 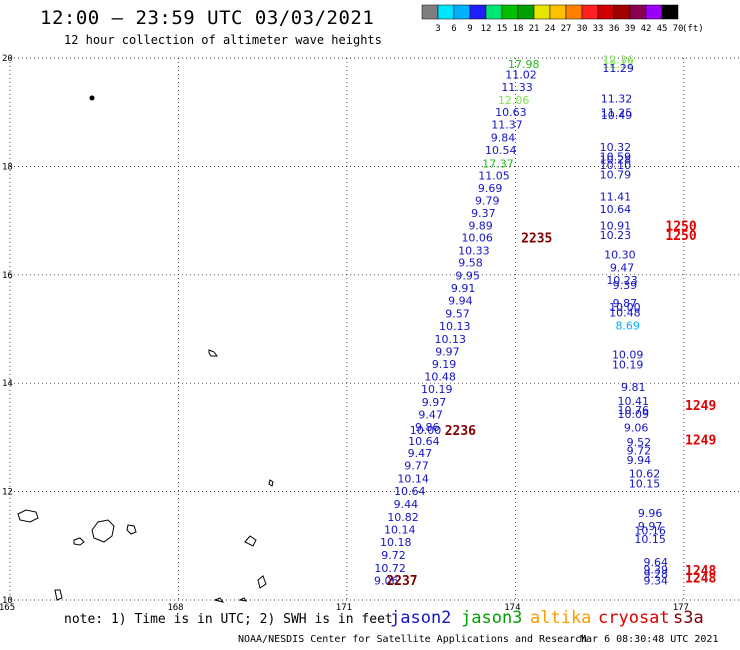 I want to click on y-tick-label: 16, so click(x=7, y=276).